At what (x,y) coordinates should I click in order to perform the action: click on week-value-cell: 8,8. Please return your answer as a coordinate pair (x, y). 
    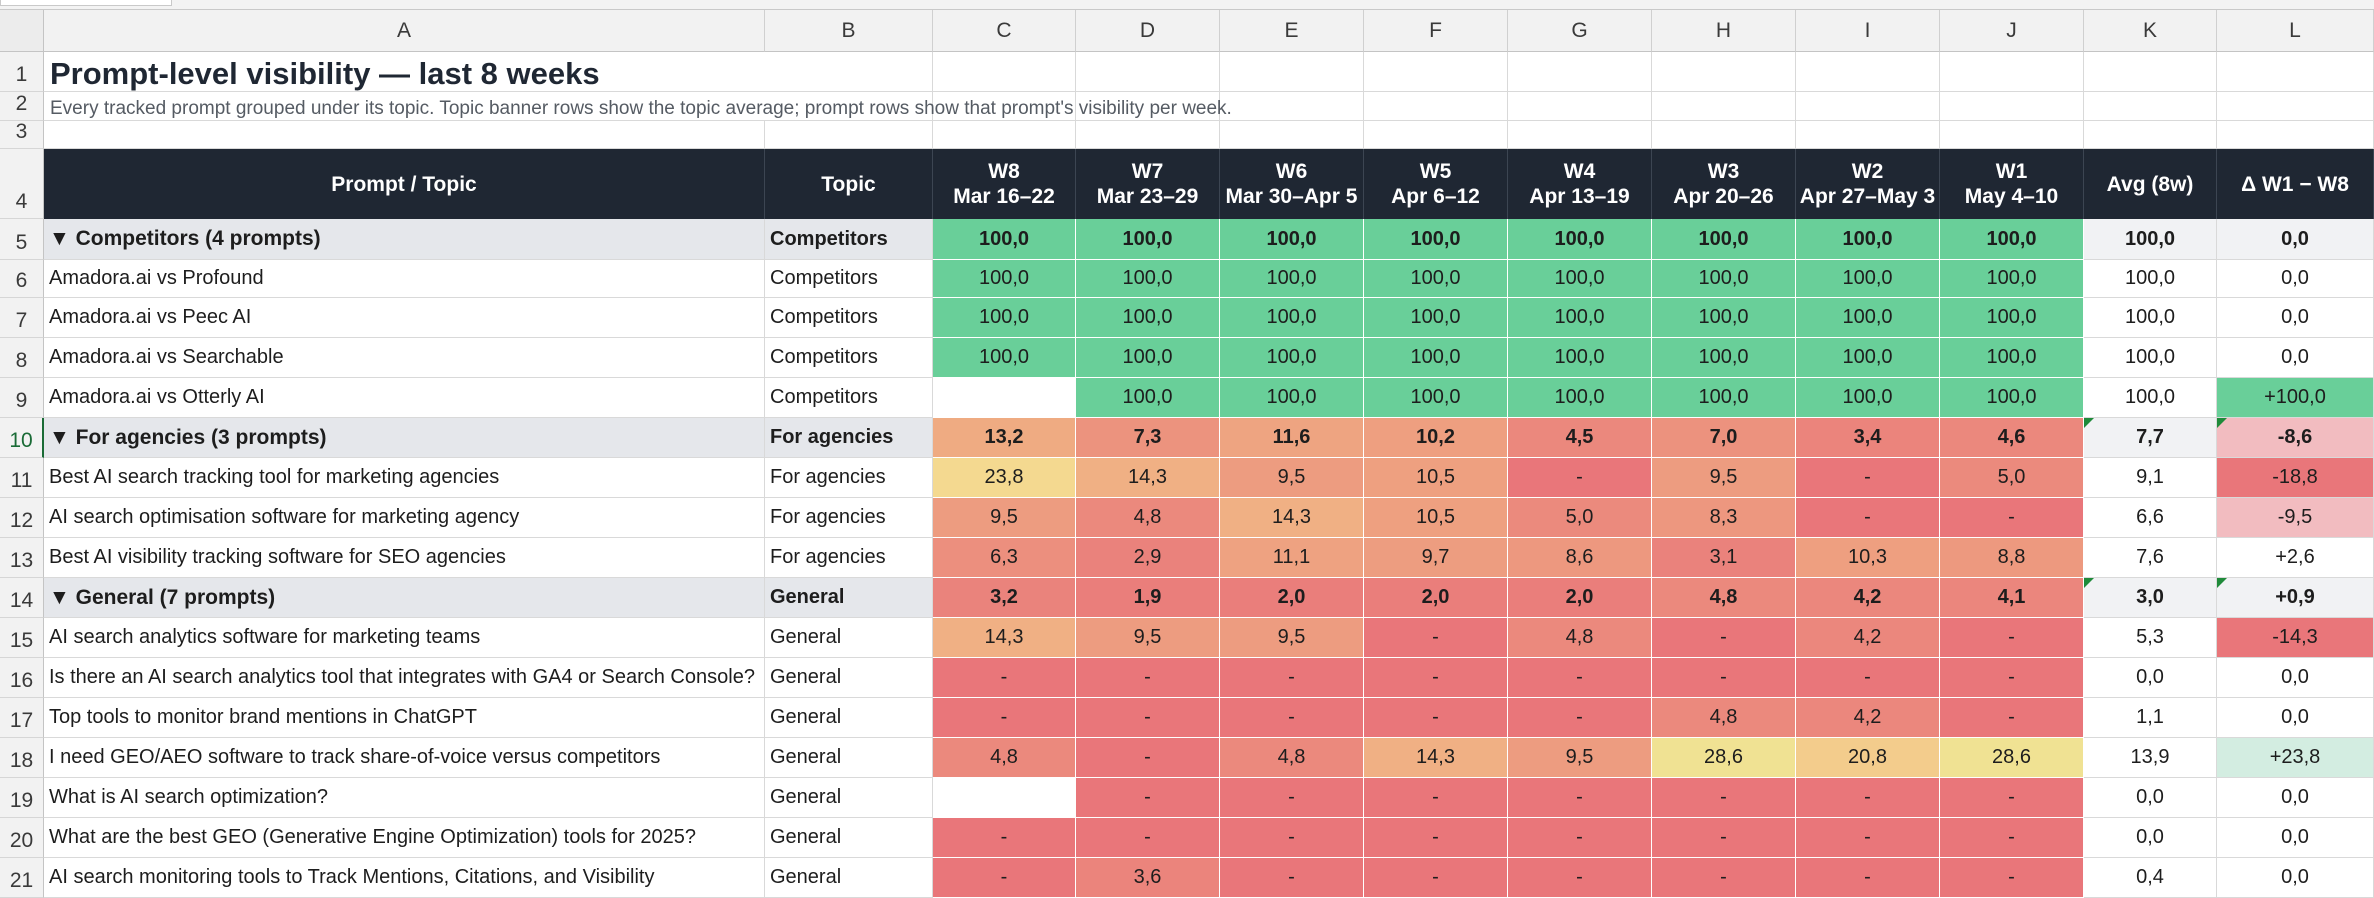
    Looking at the image, I should click on (2012, 558).